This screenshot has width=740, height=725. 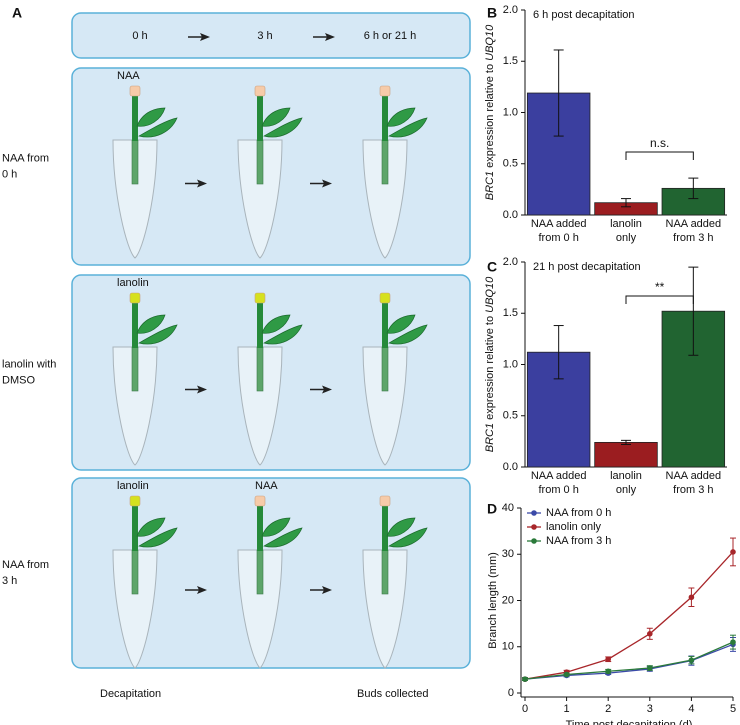 I want to click on y-tick-label: 0.5, so click(x=510, y=164).